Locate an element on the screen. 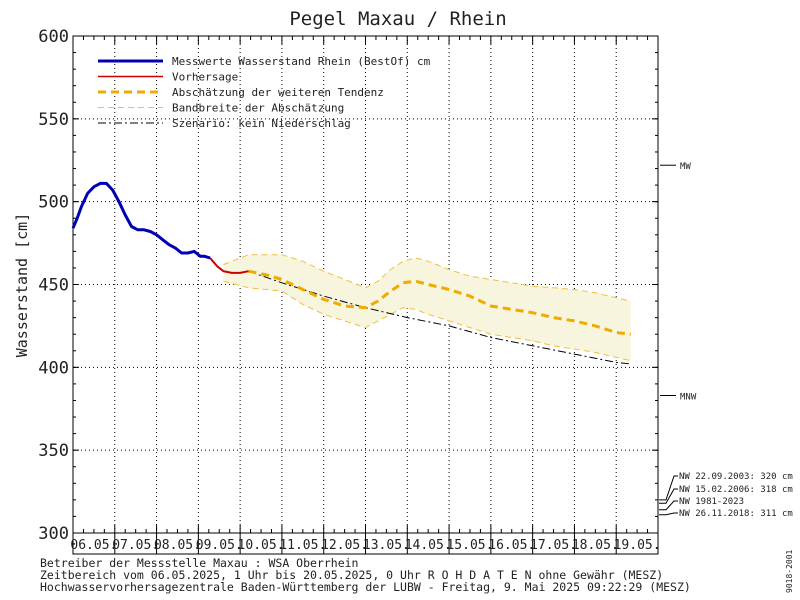 Image resolution: width=800 pixels, height=600 pixels. x-tick-label: 18.05. is located at coordinates (595, 545).